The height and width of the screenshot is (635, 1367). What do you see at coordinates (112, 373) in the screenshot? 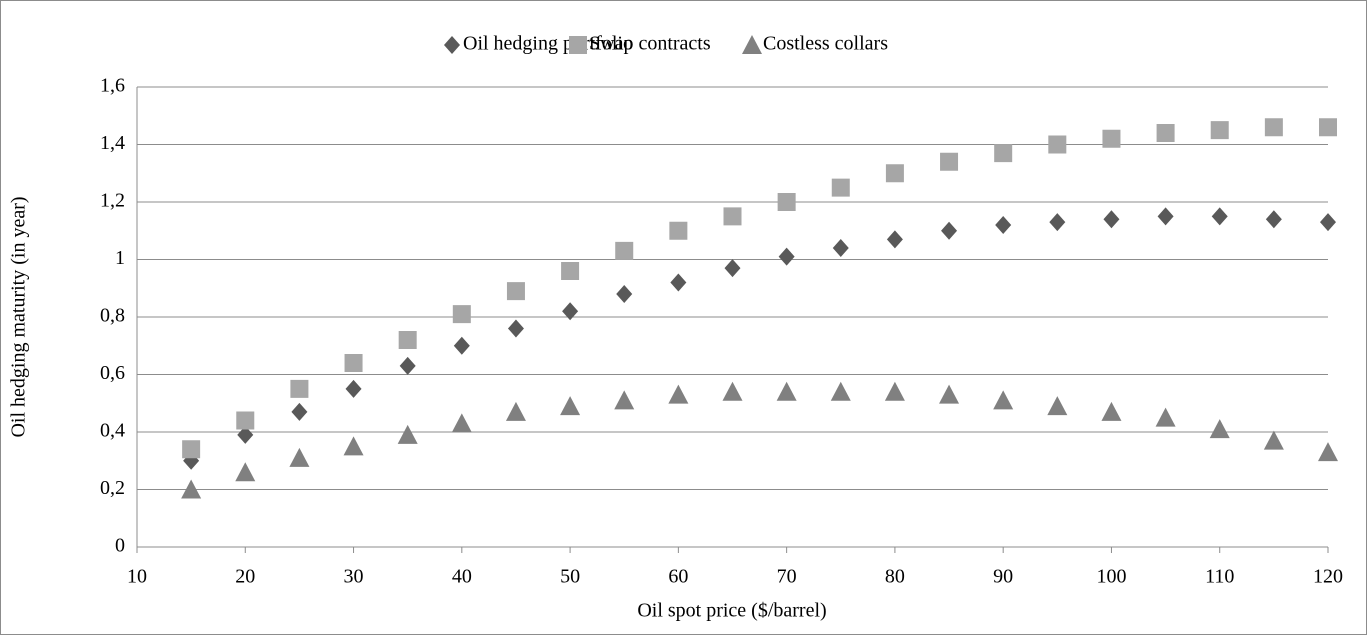
I see `y-tick-label: 0,6` at bounding box center [112, 373].